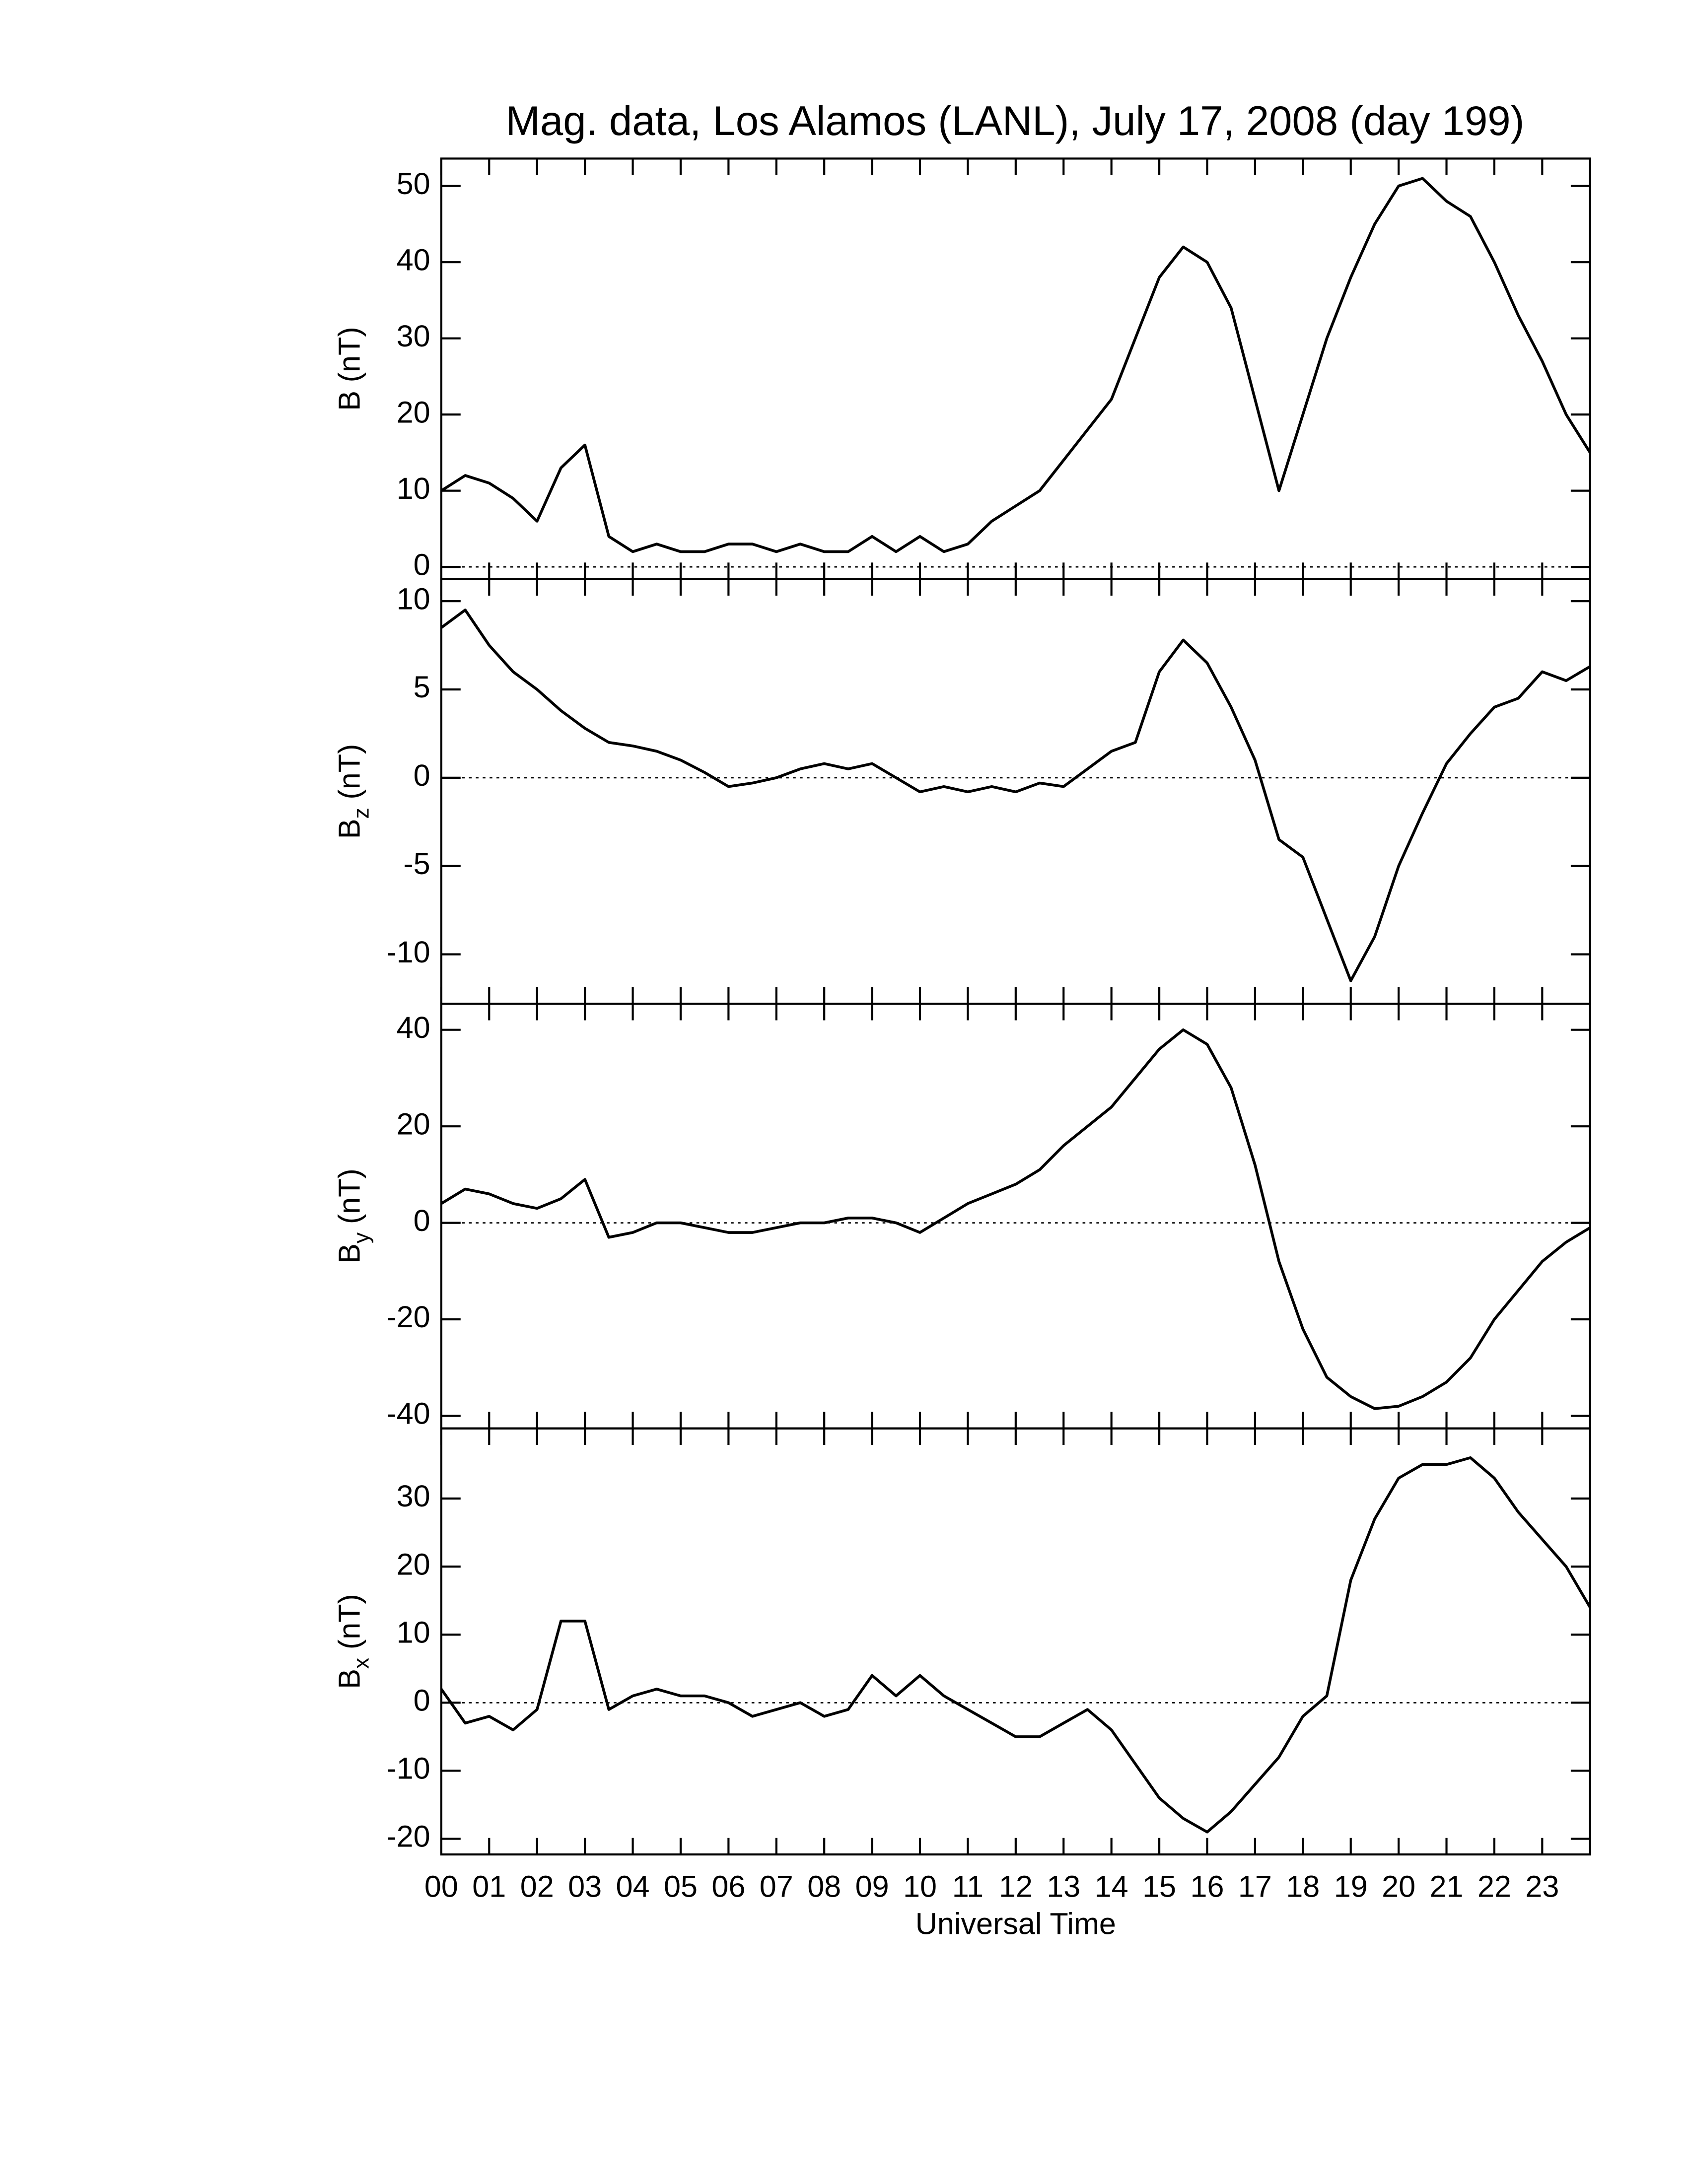 The image size is (1688, 2184). Describe the element at coordinates (1447, 1887) in the screenshot. I see `x-tick-label: 21` at that location.